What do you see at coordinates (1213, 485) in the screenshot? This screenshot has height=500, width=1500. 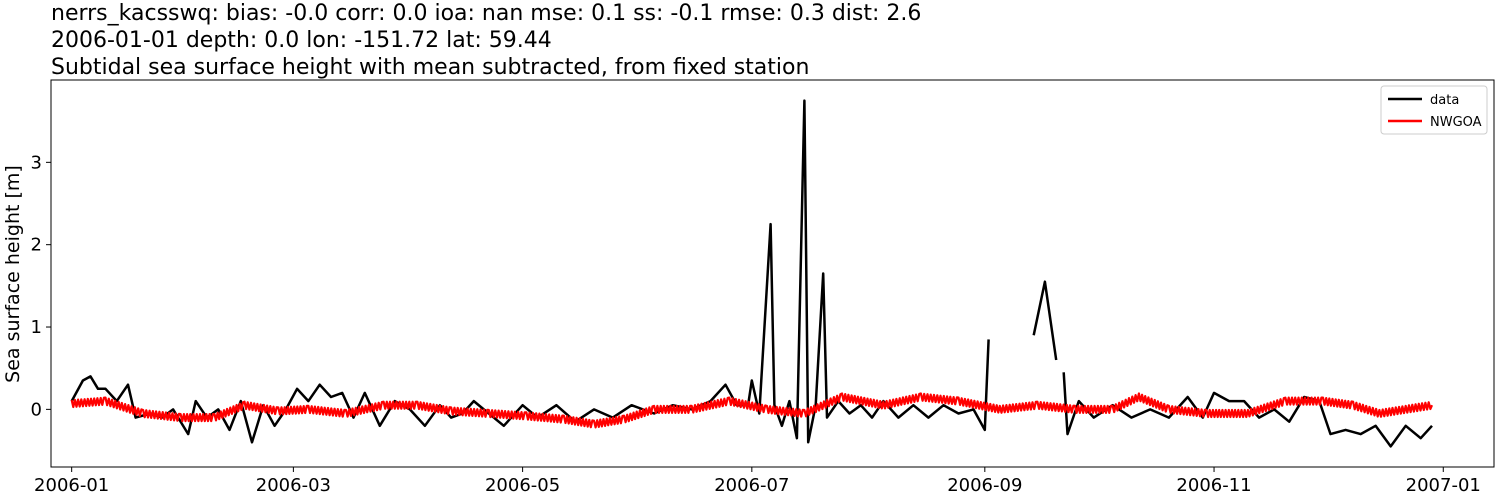 I see `x-tick-label: 2006-11` at bounding box center [1213, 485].